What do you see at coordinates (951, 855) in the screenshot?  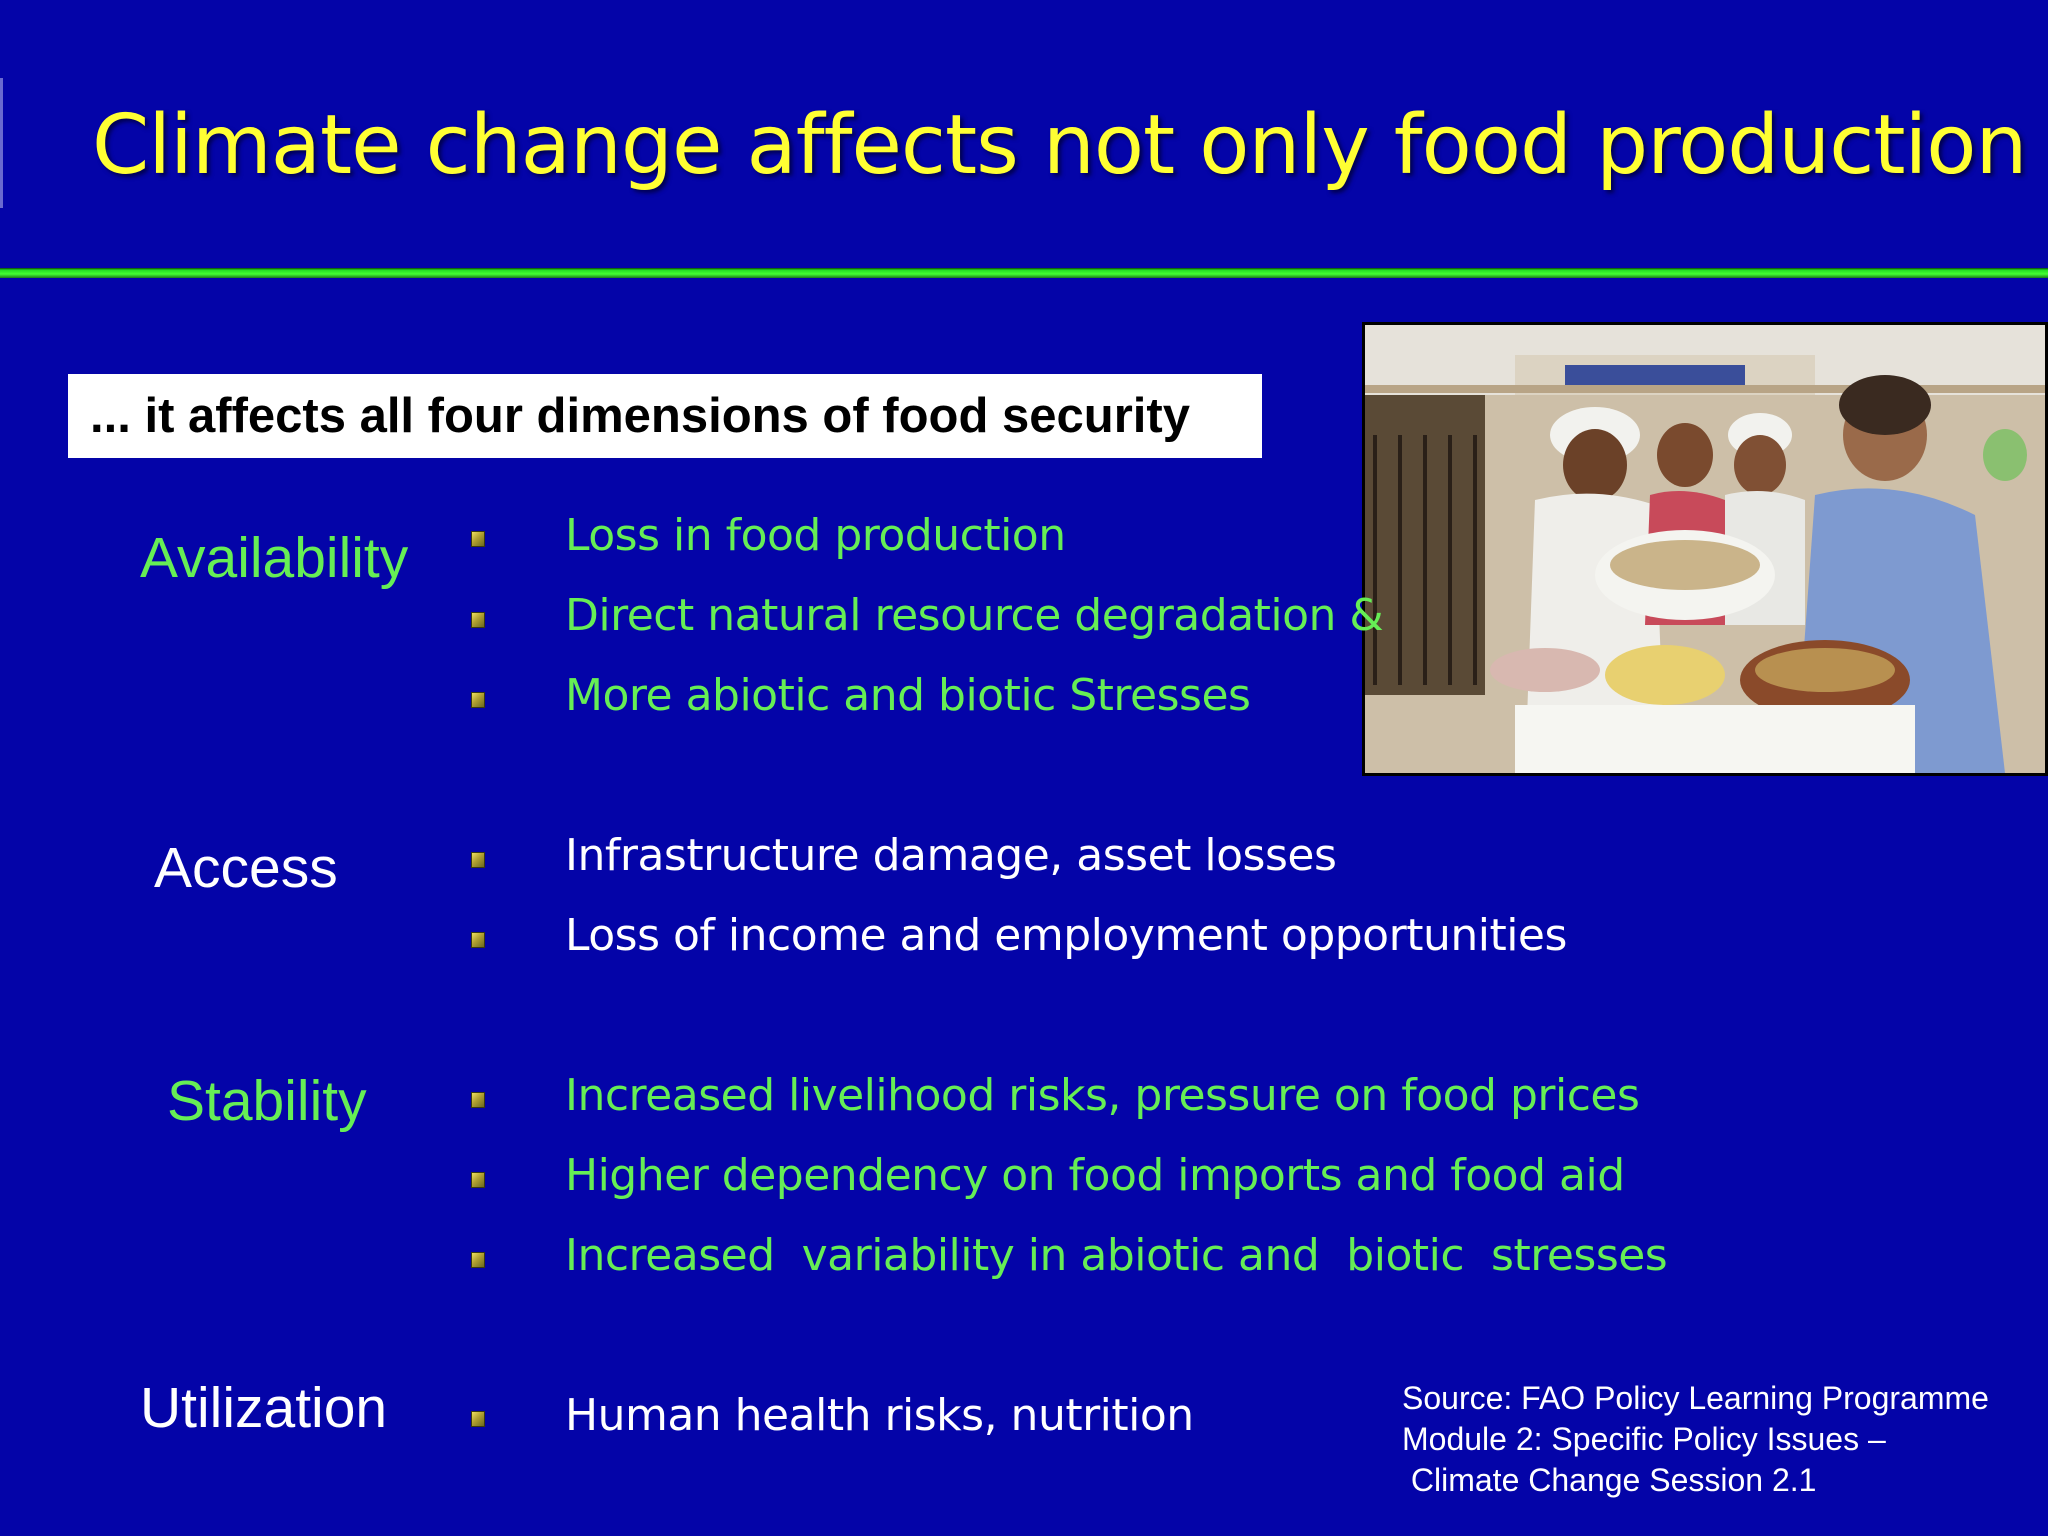 I see `access-item-1: Infrastructure damage, asset losses` at bounding box center [951, 855].